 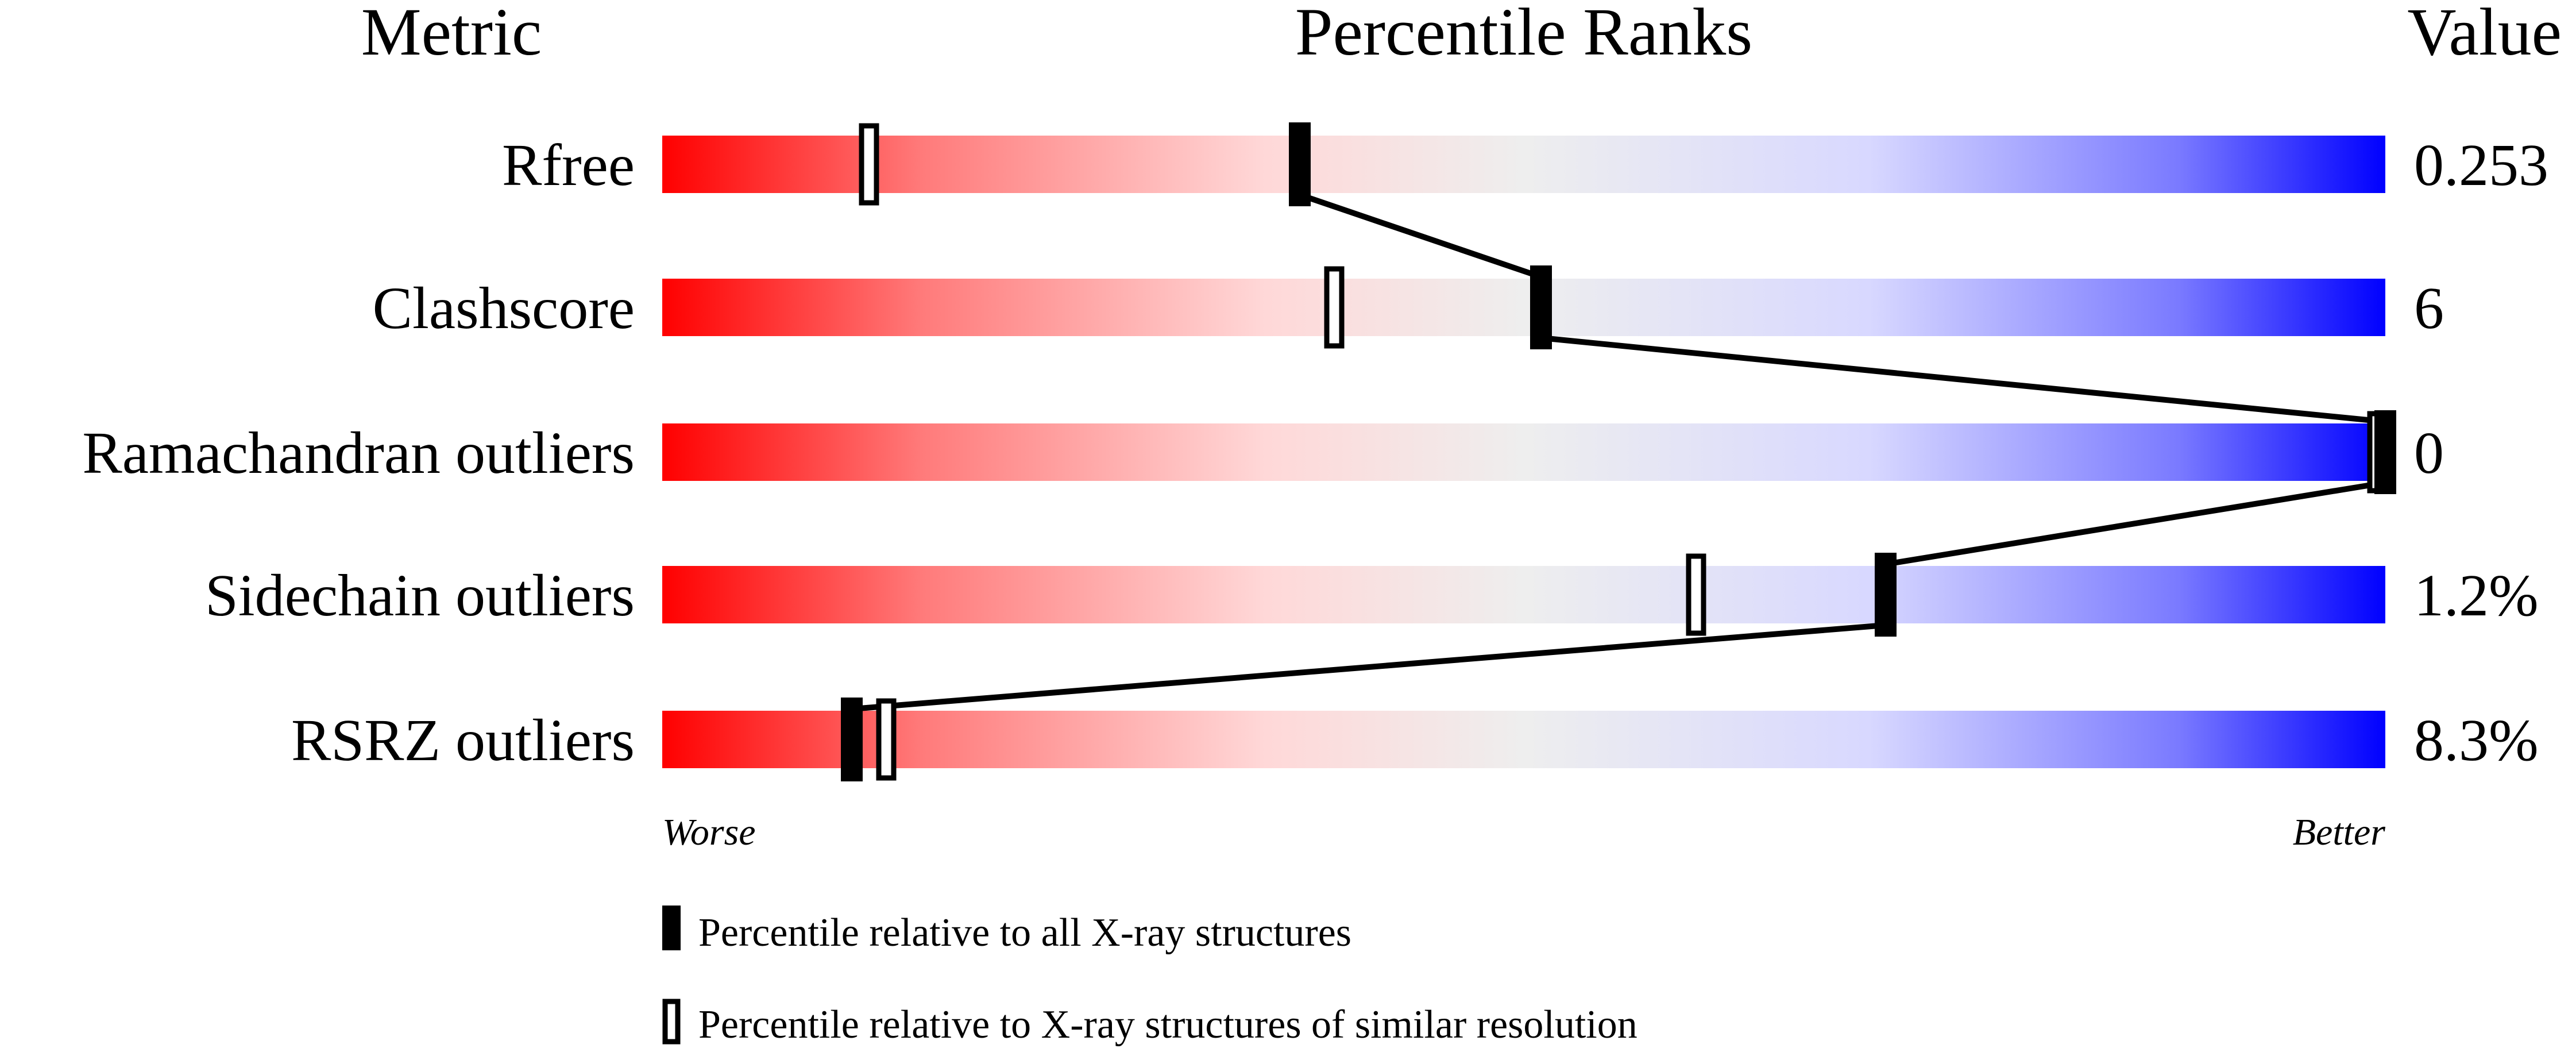 I want to click on header-percentile-ranks: Percentile Ranks, so click(x=1523, y=35).